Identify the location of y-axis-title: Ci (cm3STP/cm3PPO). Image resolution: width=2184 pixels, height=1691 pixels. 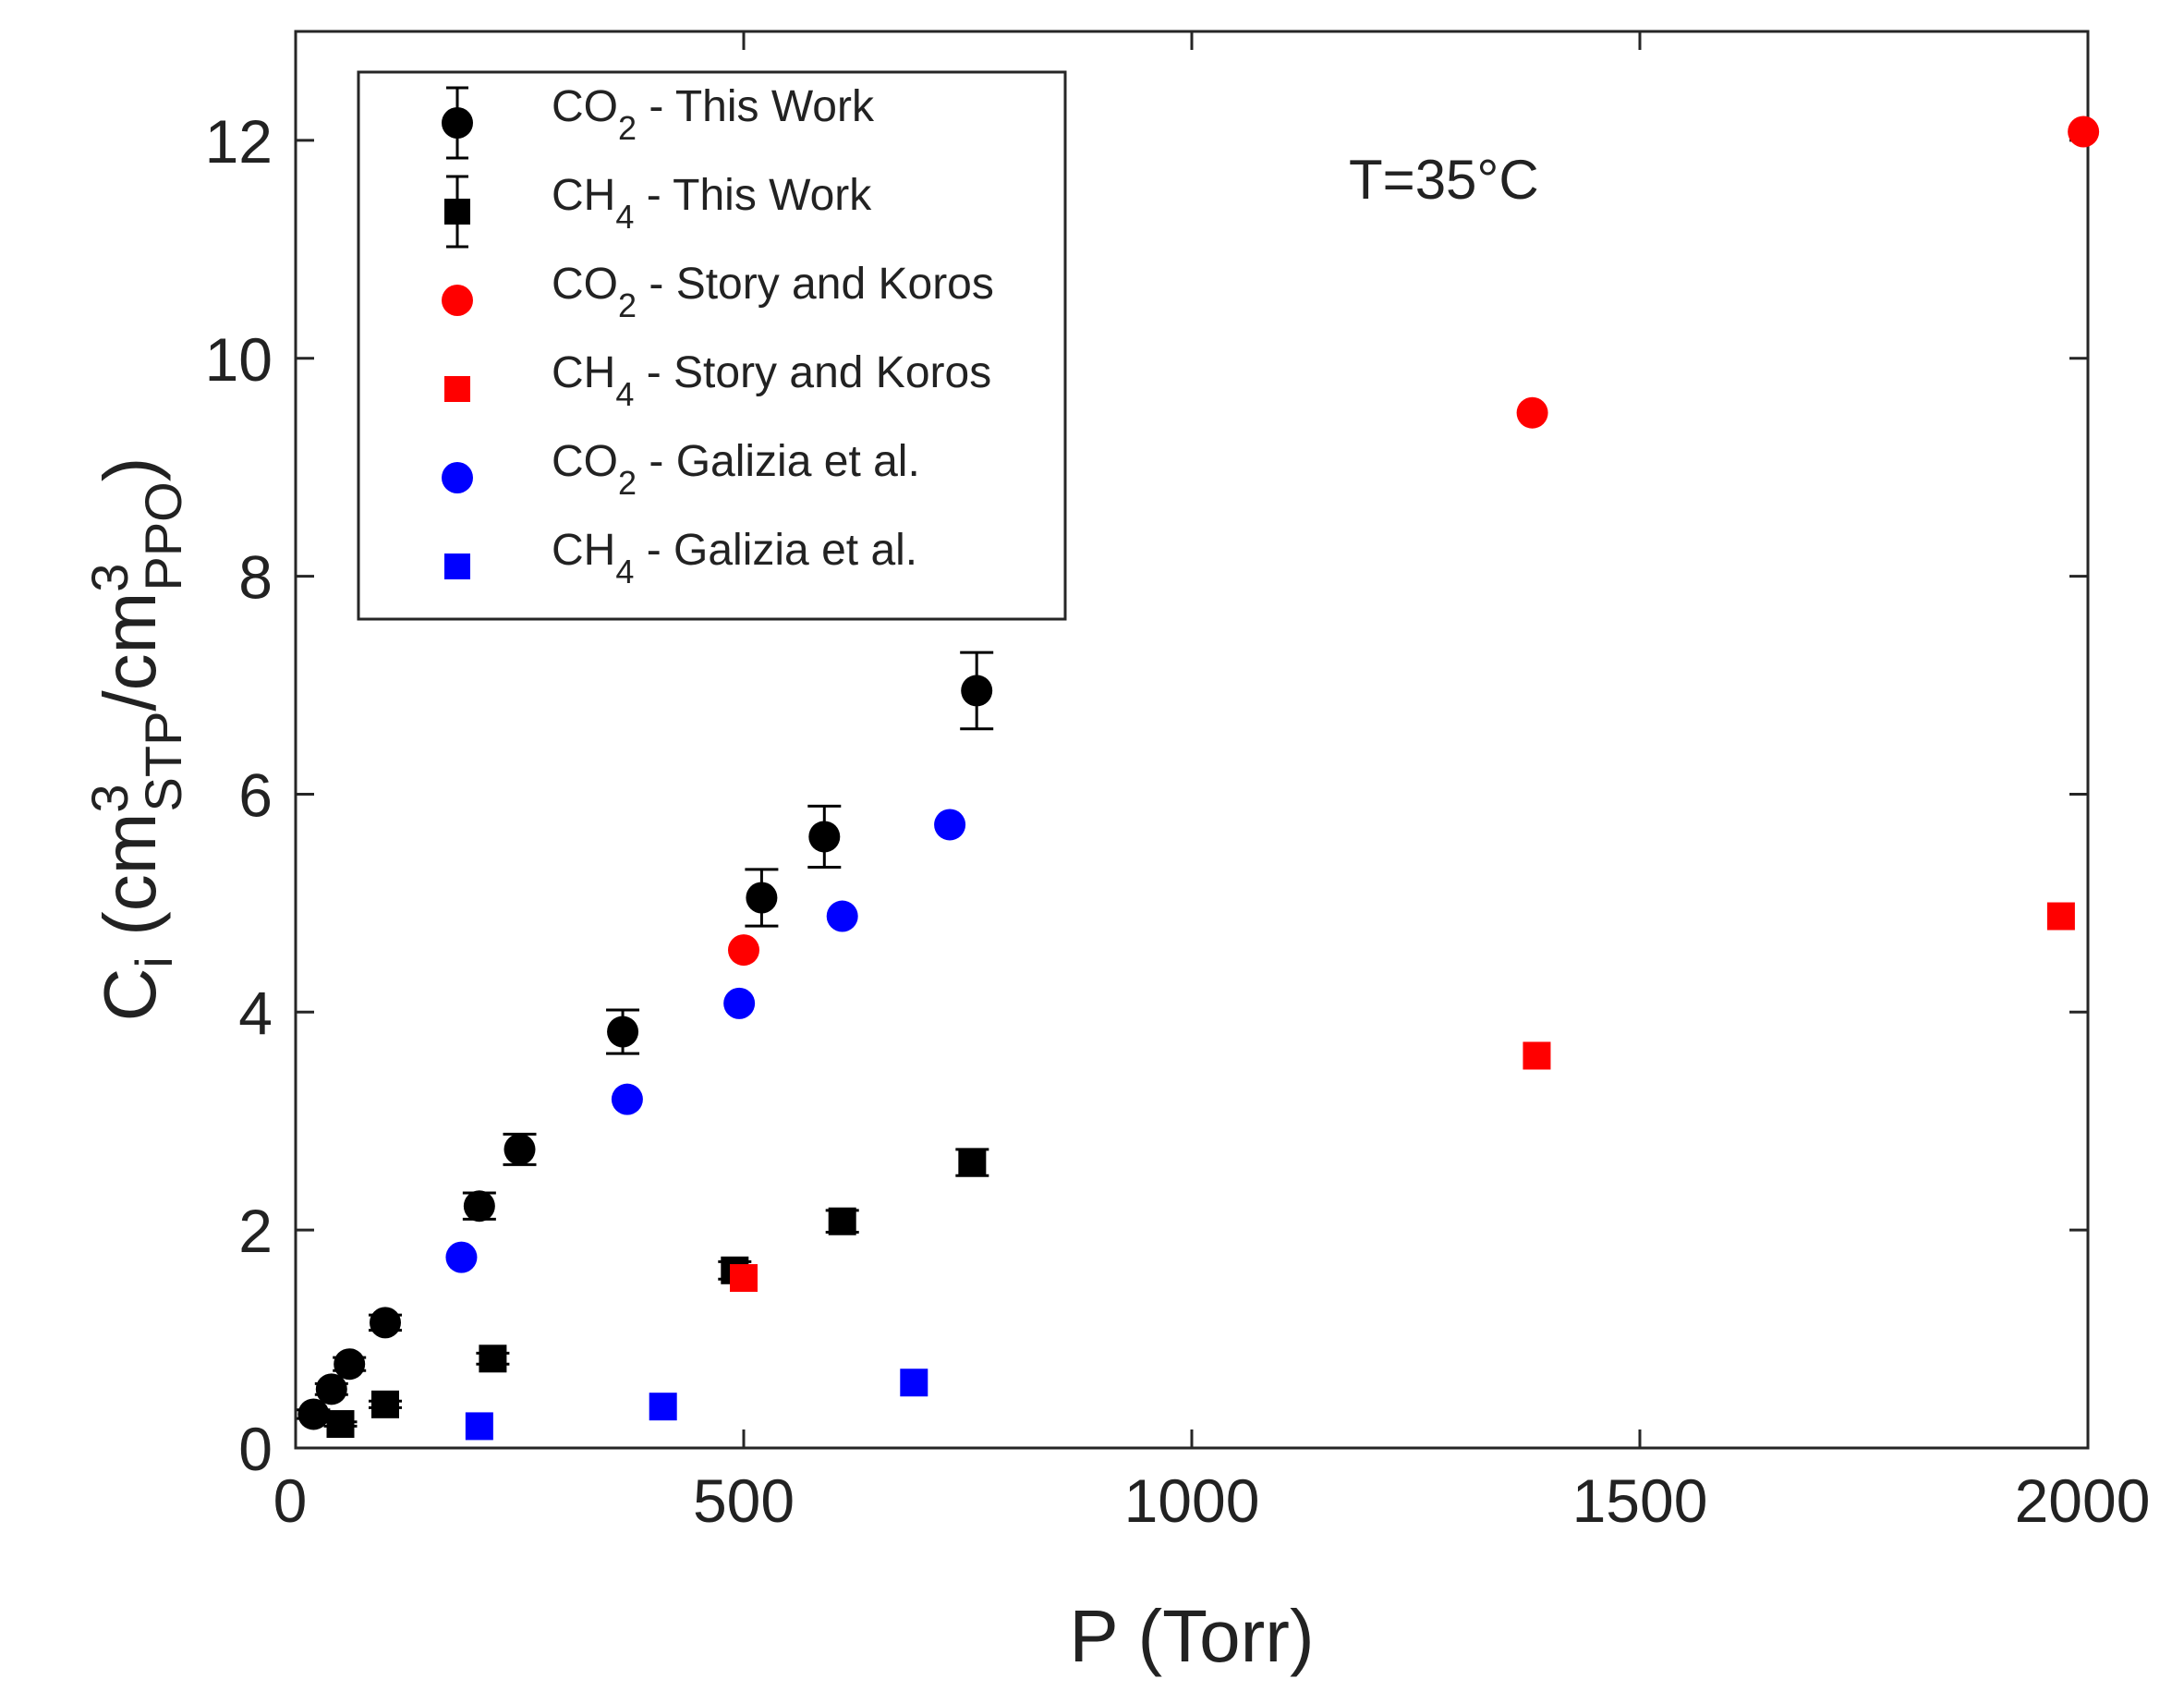
(136, 739).